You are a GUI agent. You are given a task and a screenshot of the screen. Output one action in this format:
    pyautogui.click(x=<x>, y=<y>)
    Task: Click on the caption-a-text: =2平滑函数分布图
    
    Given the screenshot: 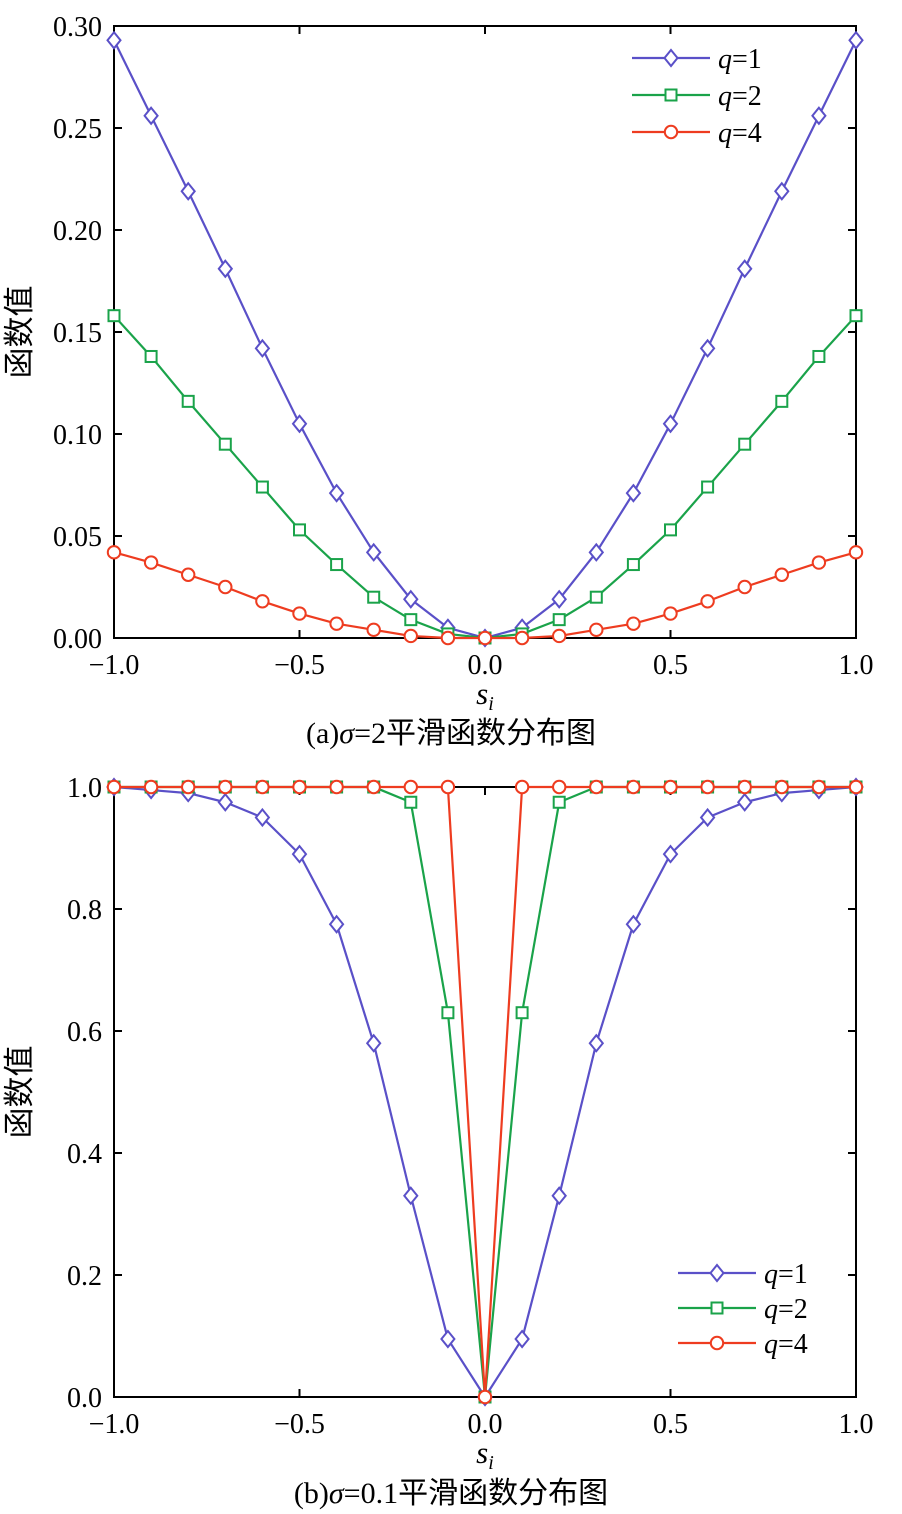 What is the action you would take?
    pyautogui.click(x=475, y=733)
    